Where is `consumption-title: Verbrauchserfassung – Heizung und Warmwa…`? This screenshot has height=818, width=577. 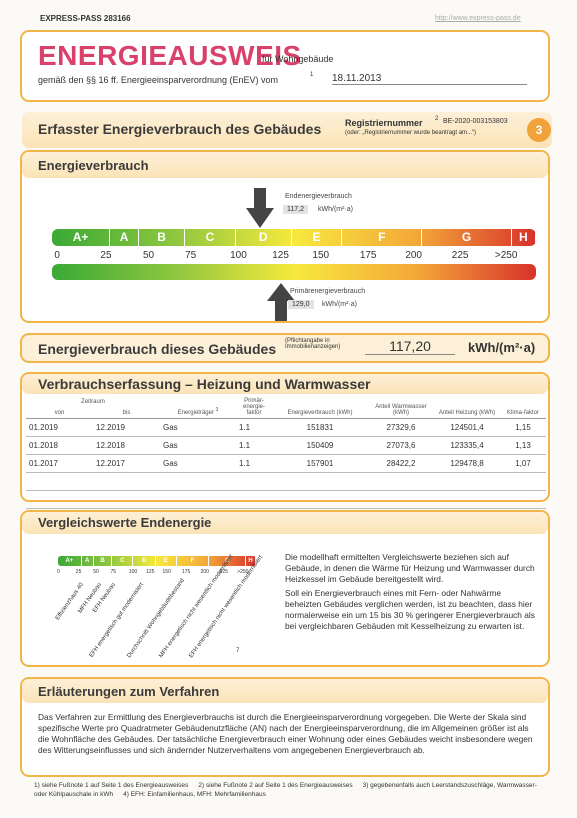
consumption-title: Verbrauchserfassung – Heizung und Warmwa… is located at coordinates (204, 384).